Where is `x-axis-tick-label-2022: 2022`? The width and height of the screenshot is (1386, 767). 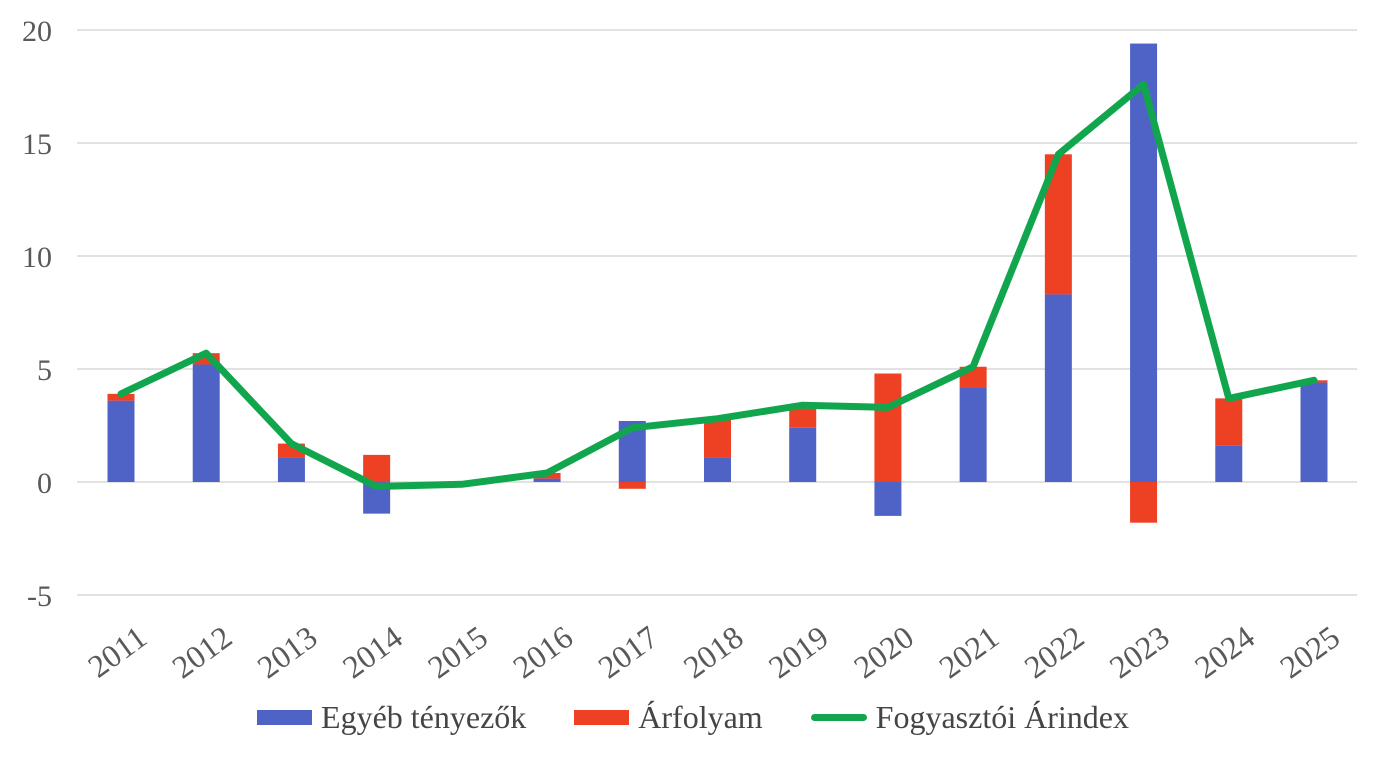 x-axis-tick-label-2022: 2022 is located at coordinates (1054, 652).